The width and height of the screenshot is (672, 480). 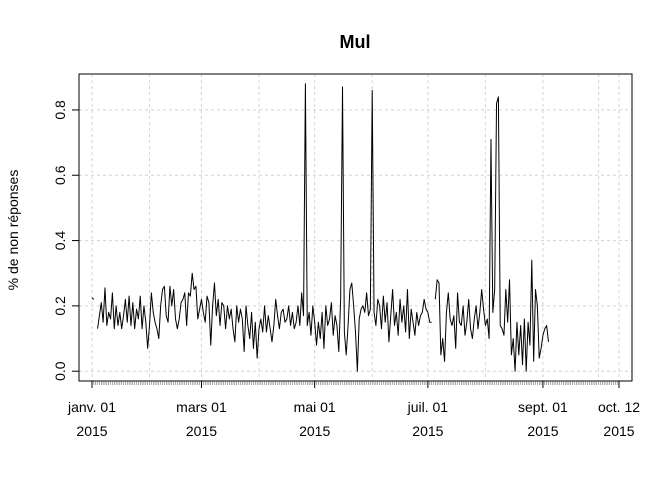 I want to click on y-tick-label: 0.2, so click(x=60, y=306).